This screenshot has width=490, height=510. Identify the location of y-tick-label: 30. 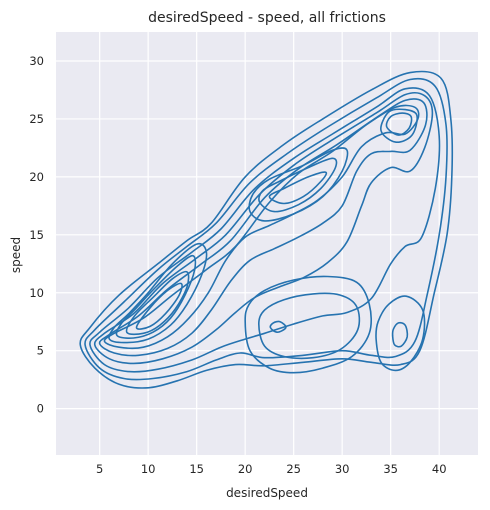
(36, 61).